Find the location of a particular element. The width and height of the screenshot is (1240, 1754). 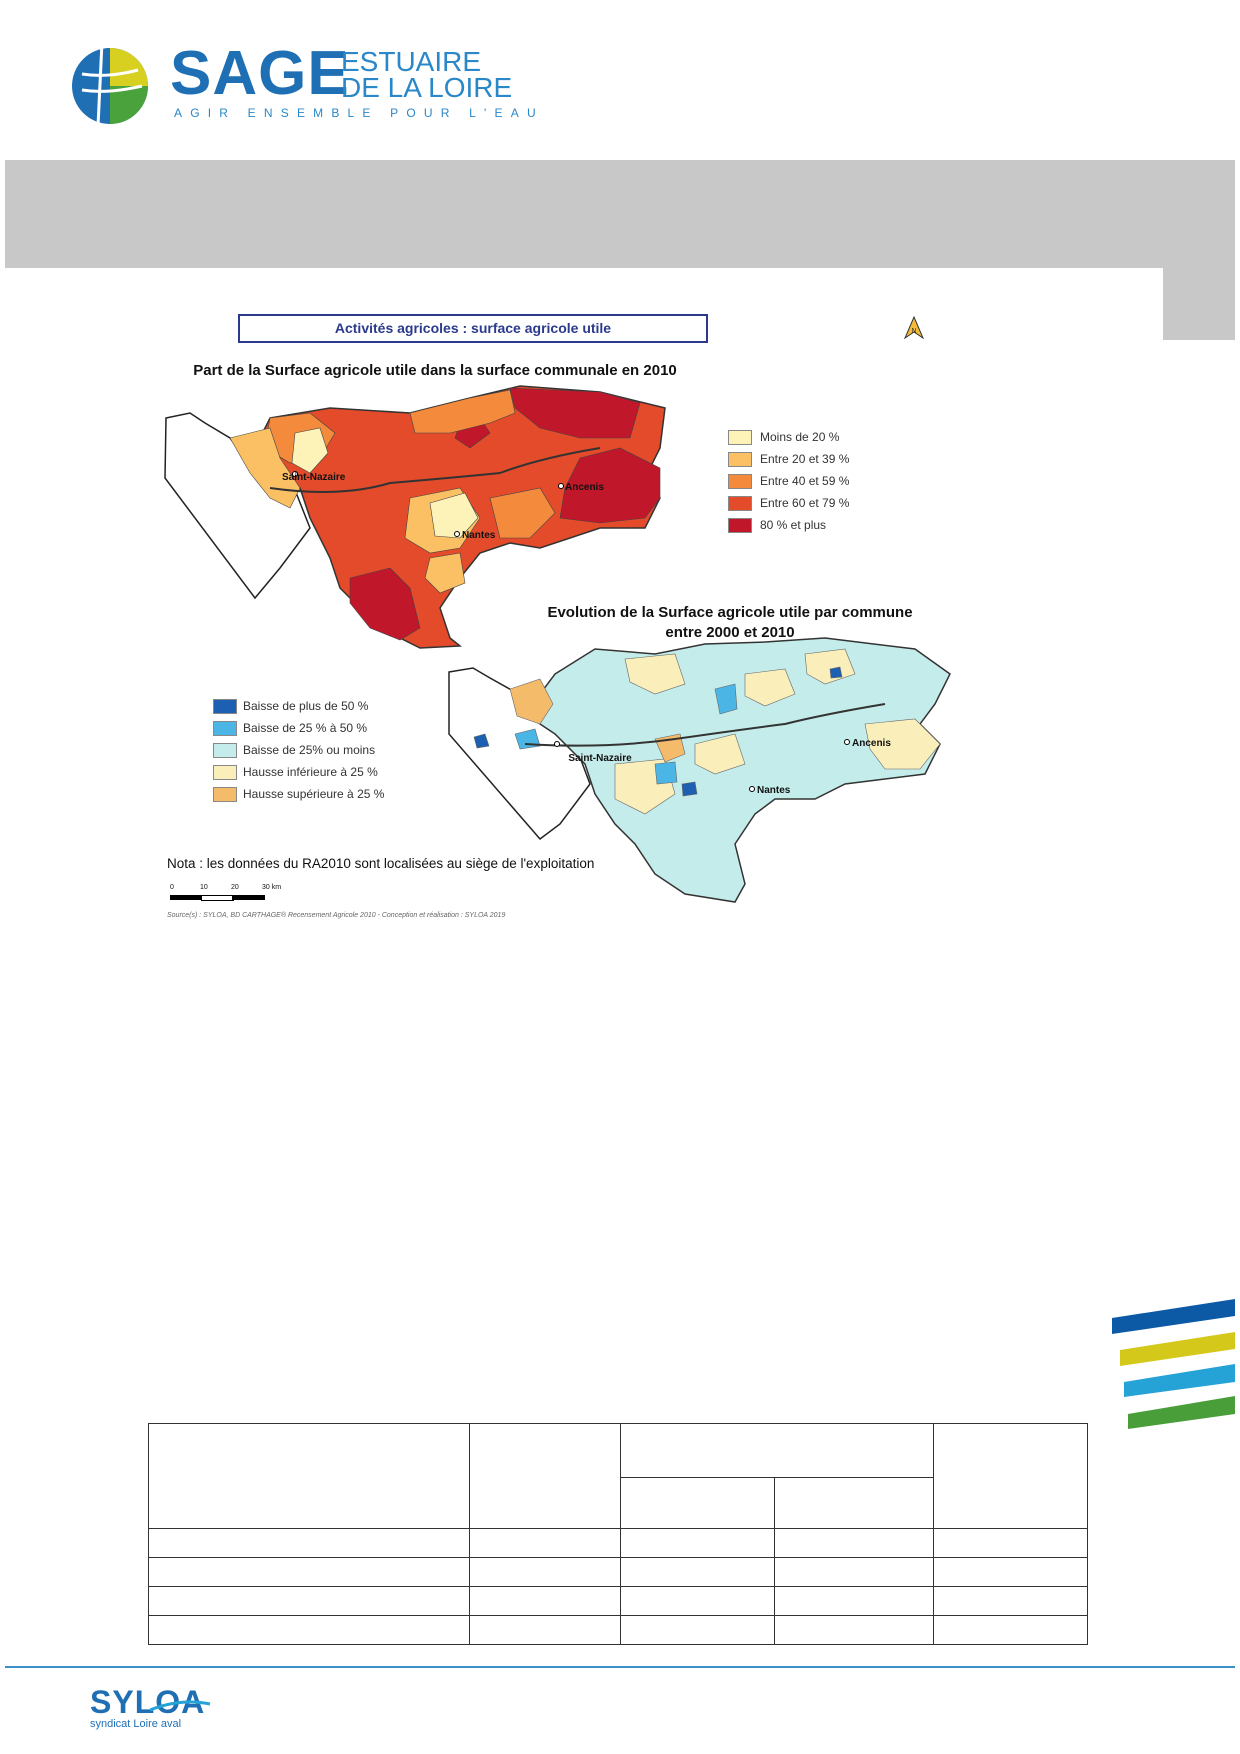

decorative-stripes is located at coordinates (1173, 1364).